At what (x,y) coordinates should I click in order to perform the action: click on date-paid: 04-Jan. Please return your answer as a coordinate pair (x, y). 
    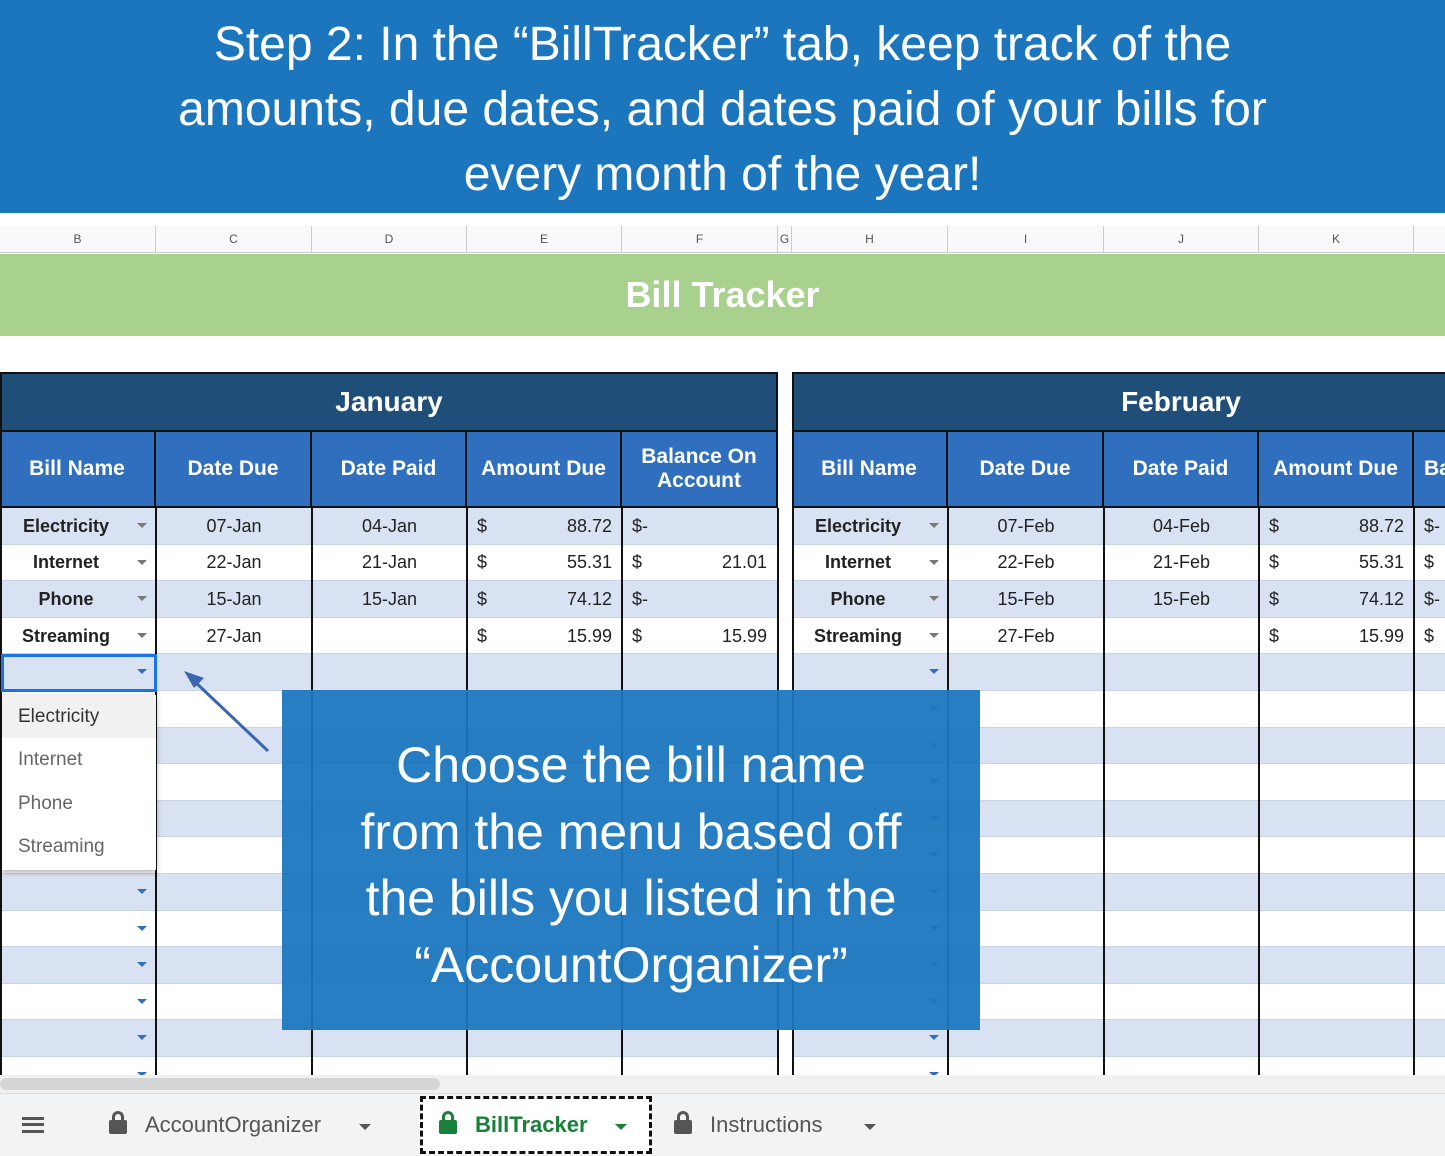
    Looking at the image, I should click on (389, 525).